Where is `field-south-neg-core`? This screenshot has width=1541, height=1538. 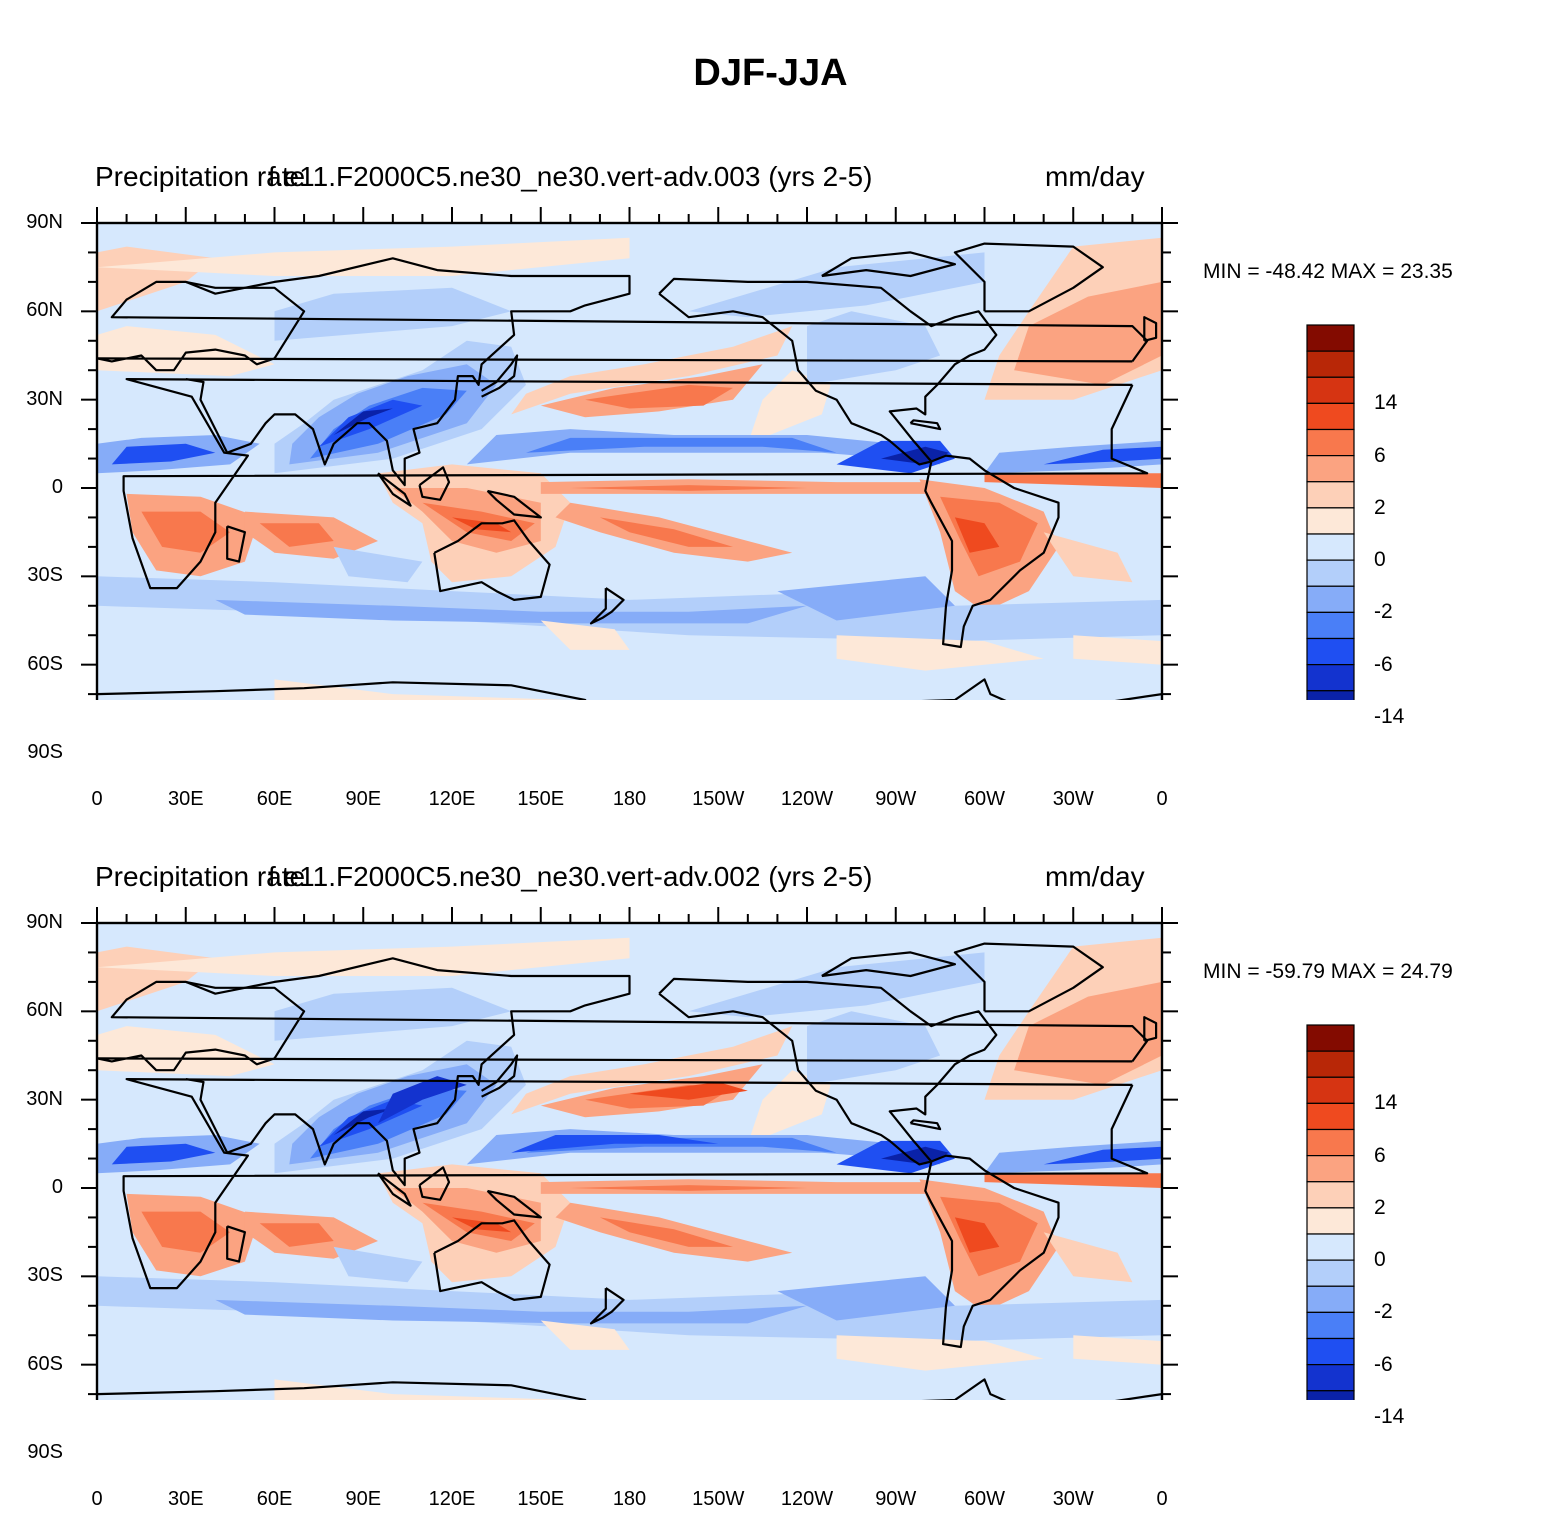 field-south-neg-core is located at coordinates (511, 1311).